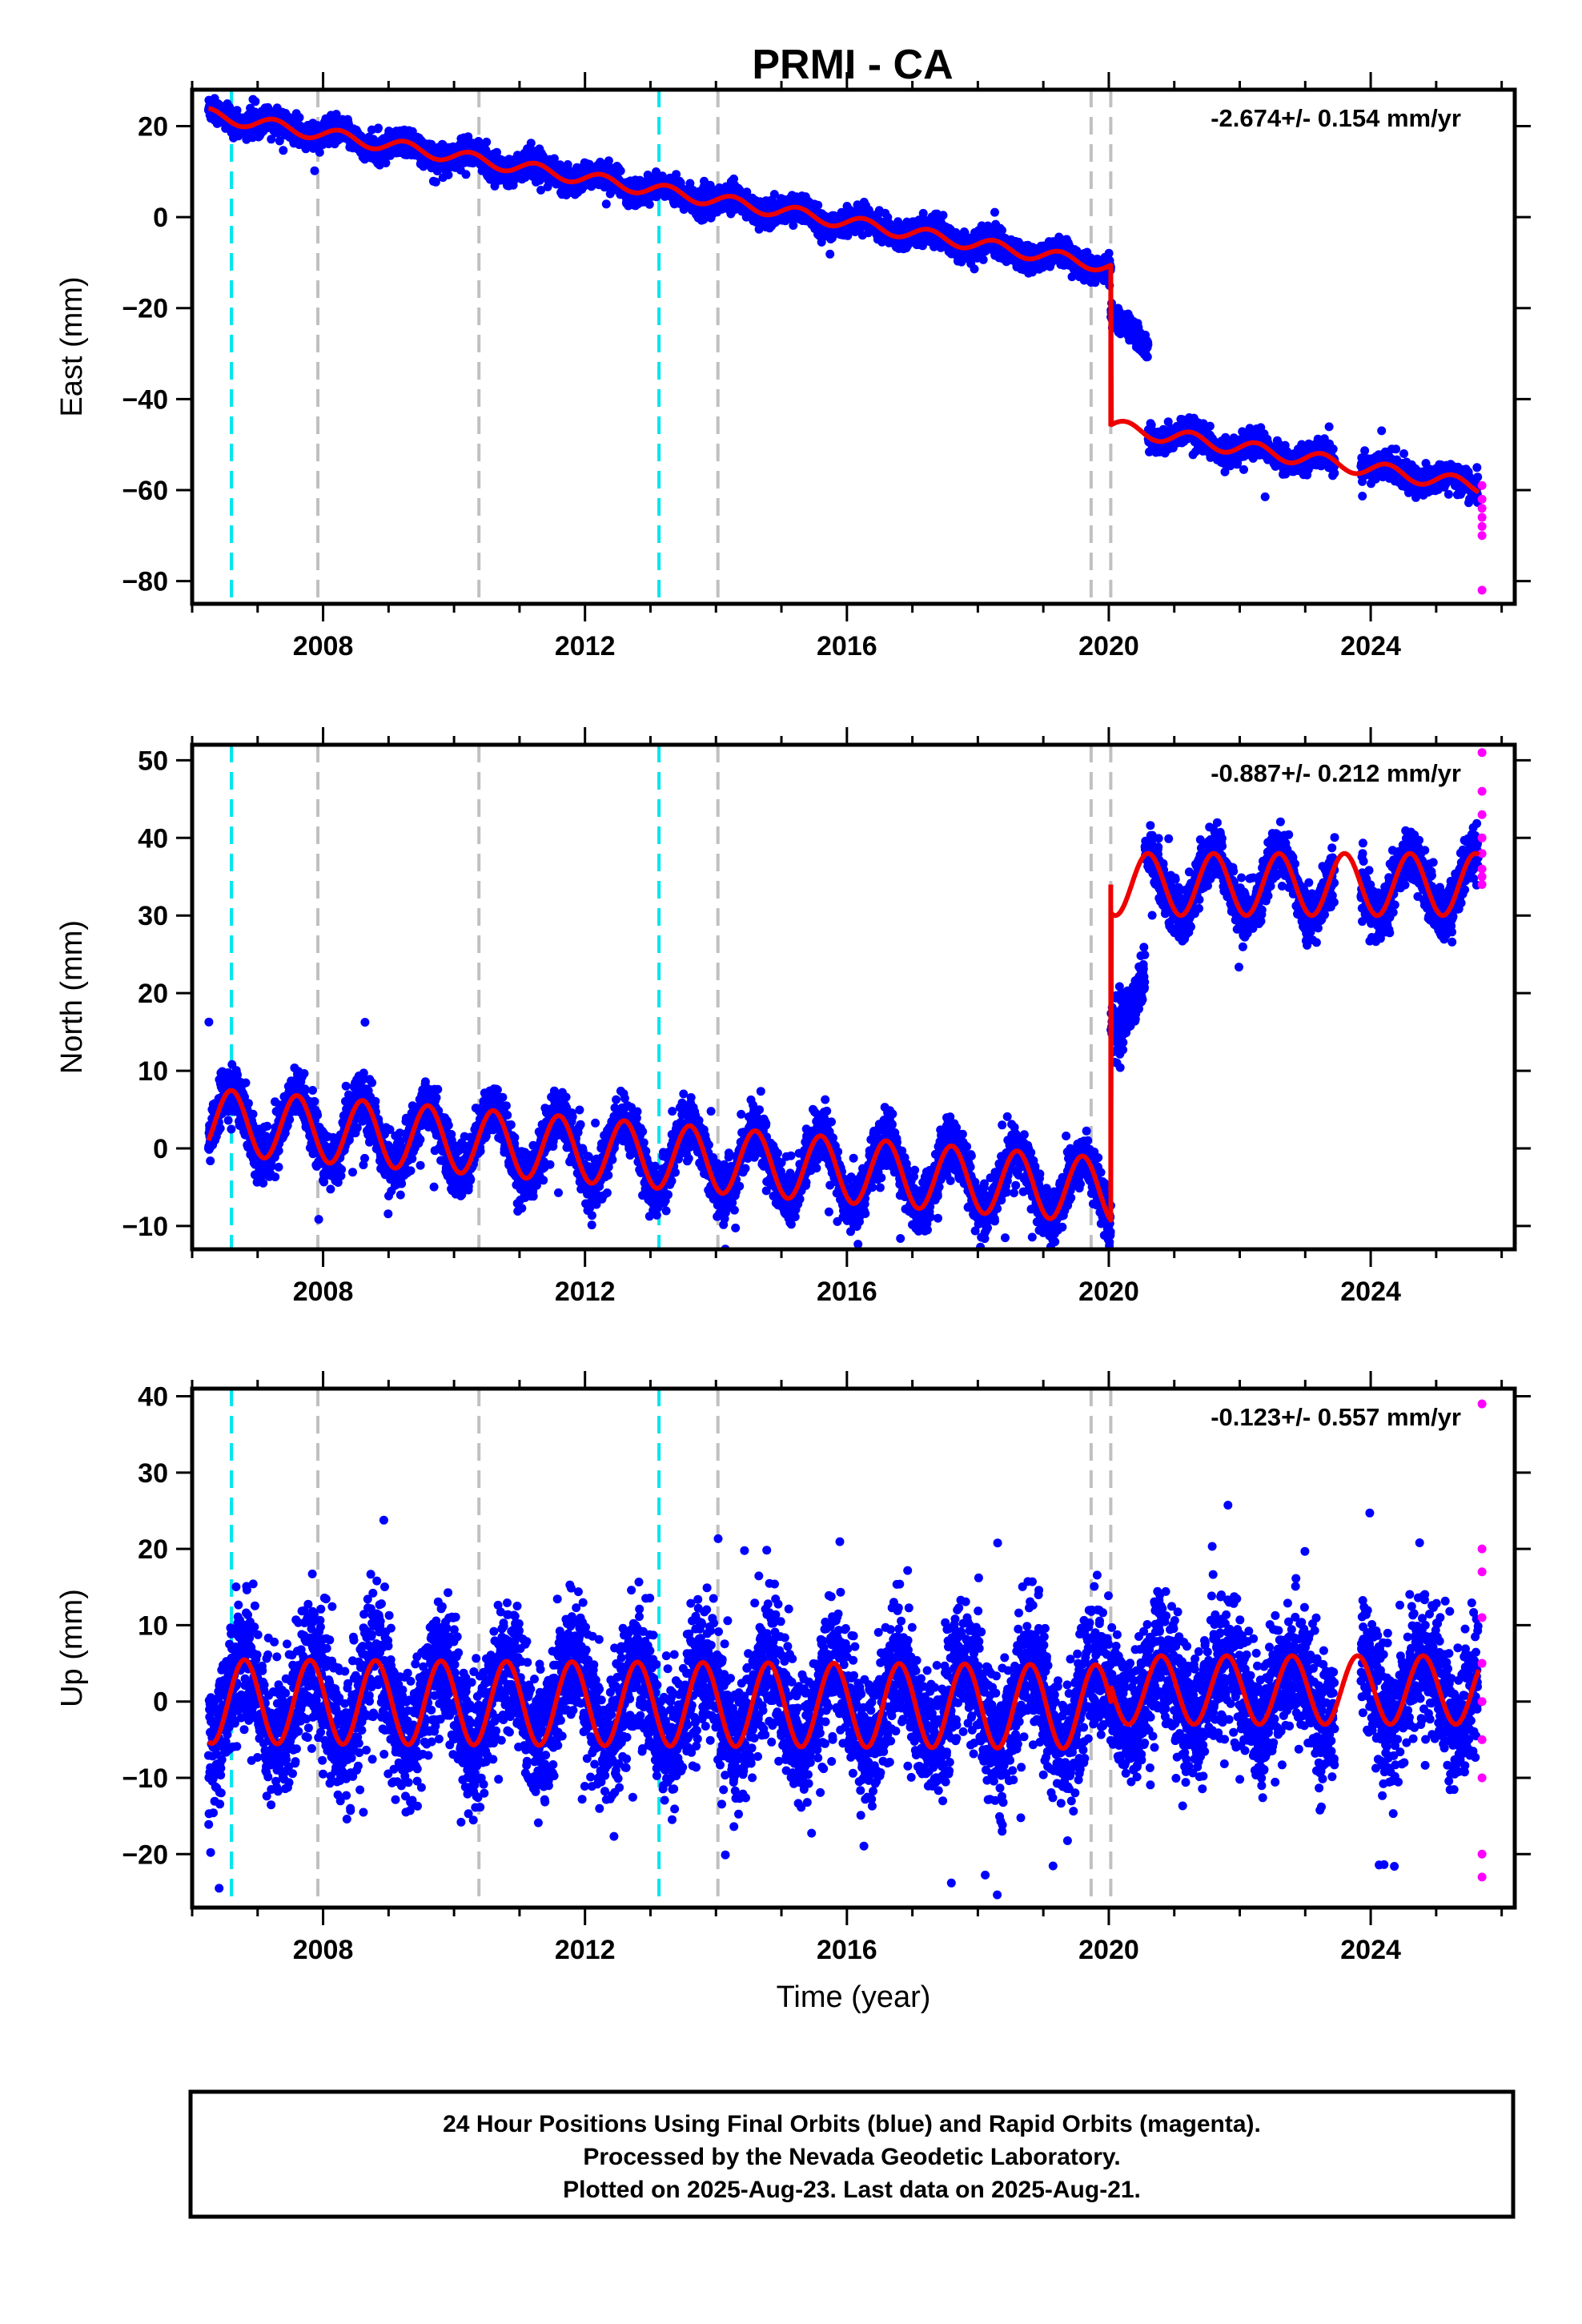 This screenshot has width=1582, height=2324. I want to click on east-final-points, so click(843, 301).